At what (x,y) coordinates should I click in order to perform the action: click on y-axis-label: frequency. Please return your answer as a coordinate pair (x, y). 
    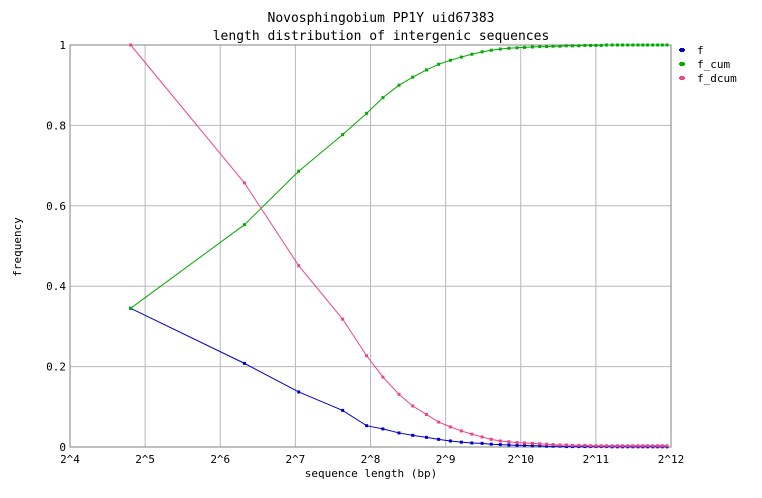
    Looking at the image, I should click on (17, 247).